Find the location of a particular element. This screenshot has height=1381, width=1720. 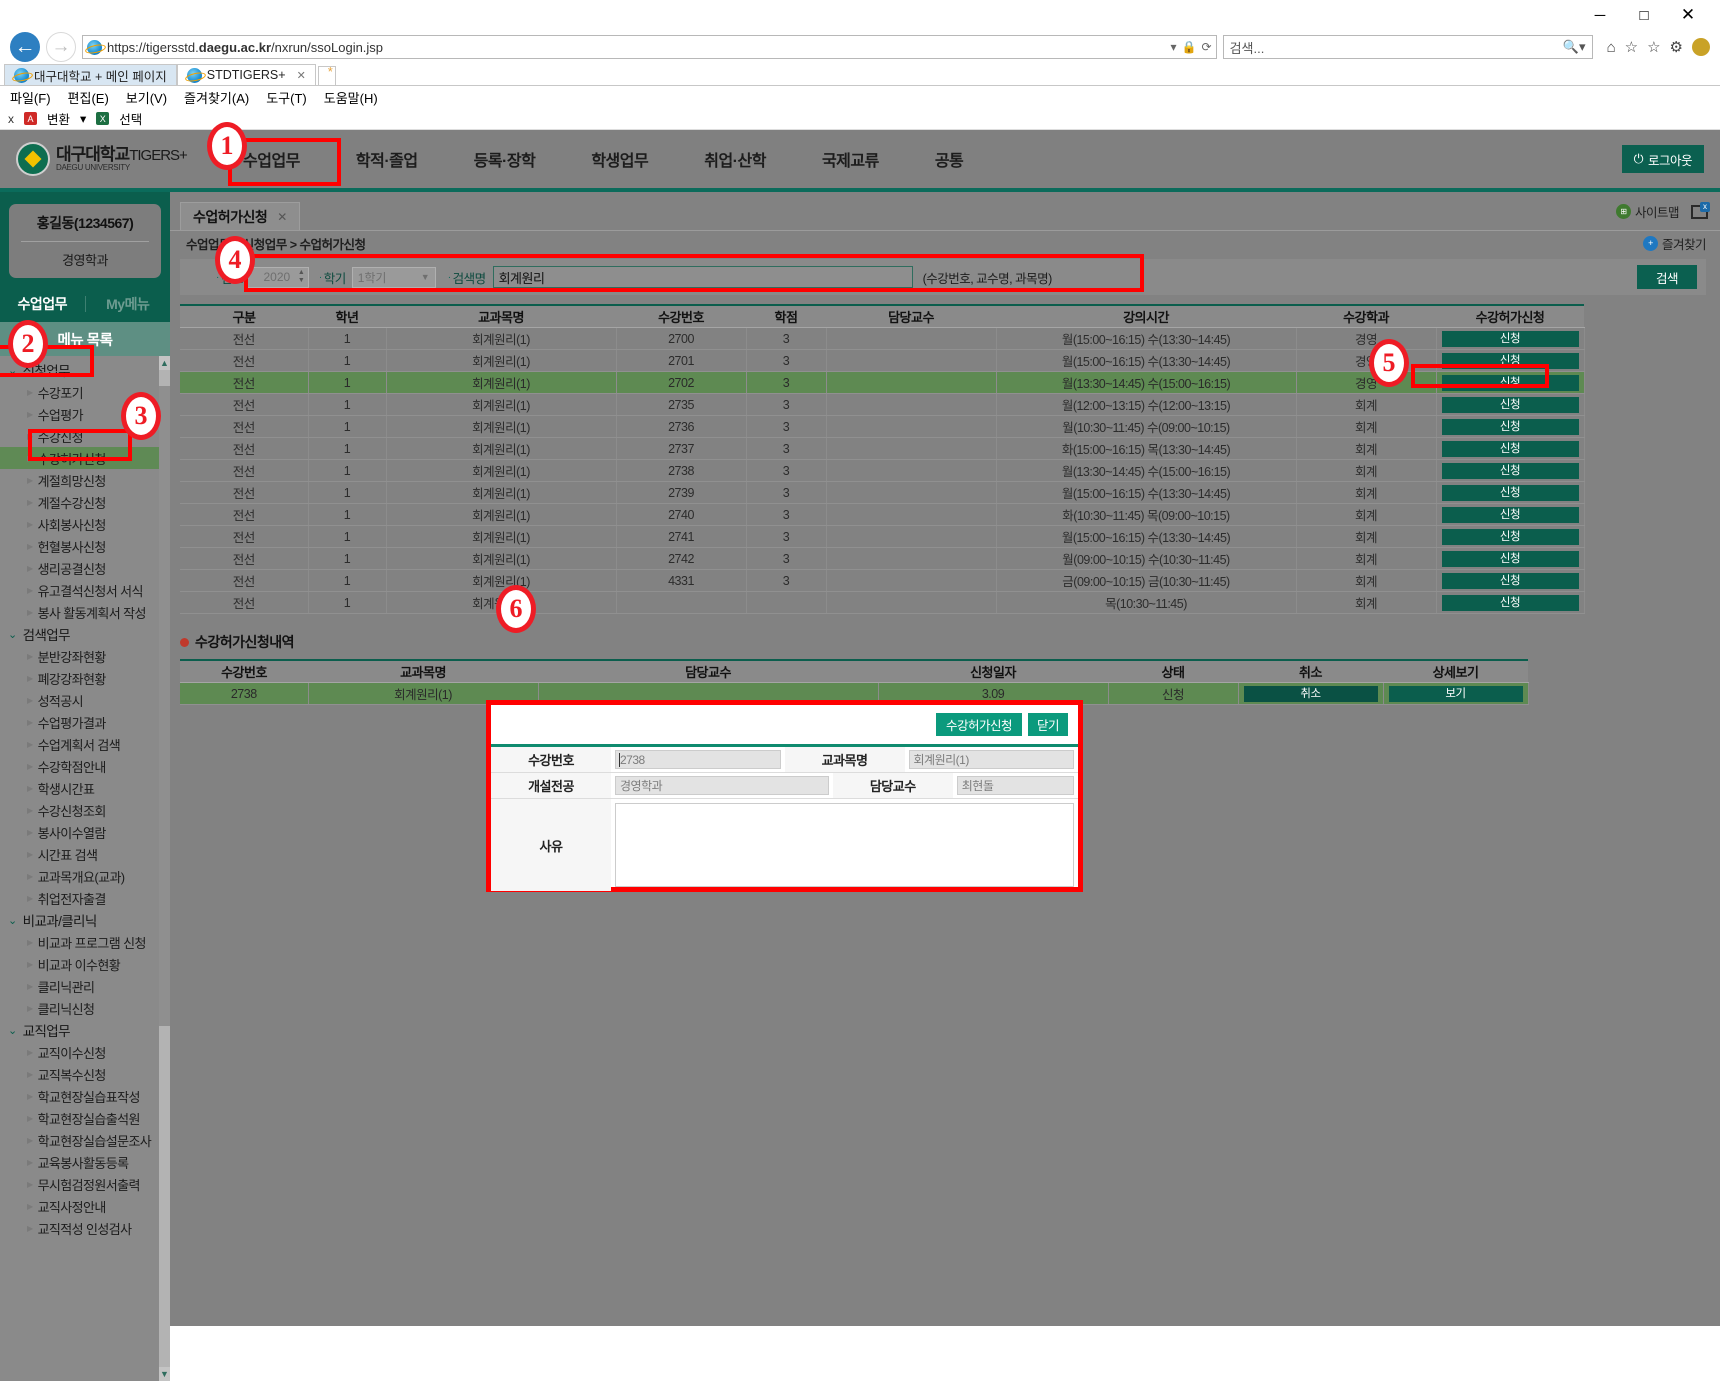

sidebar-item-1-1: ▶ 폐강강좌현황 is located at coordinates (85, 678).